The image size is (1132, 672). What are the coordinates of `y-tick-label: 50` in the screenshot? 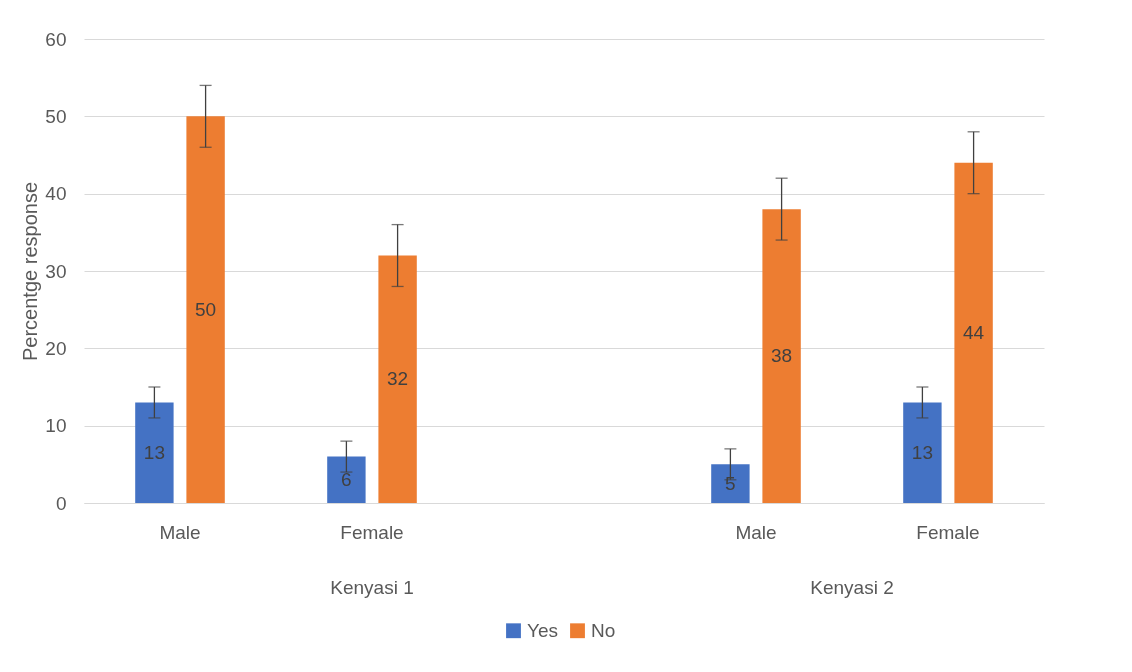 It's located at (56, 116).